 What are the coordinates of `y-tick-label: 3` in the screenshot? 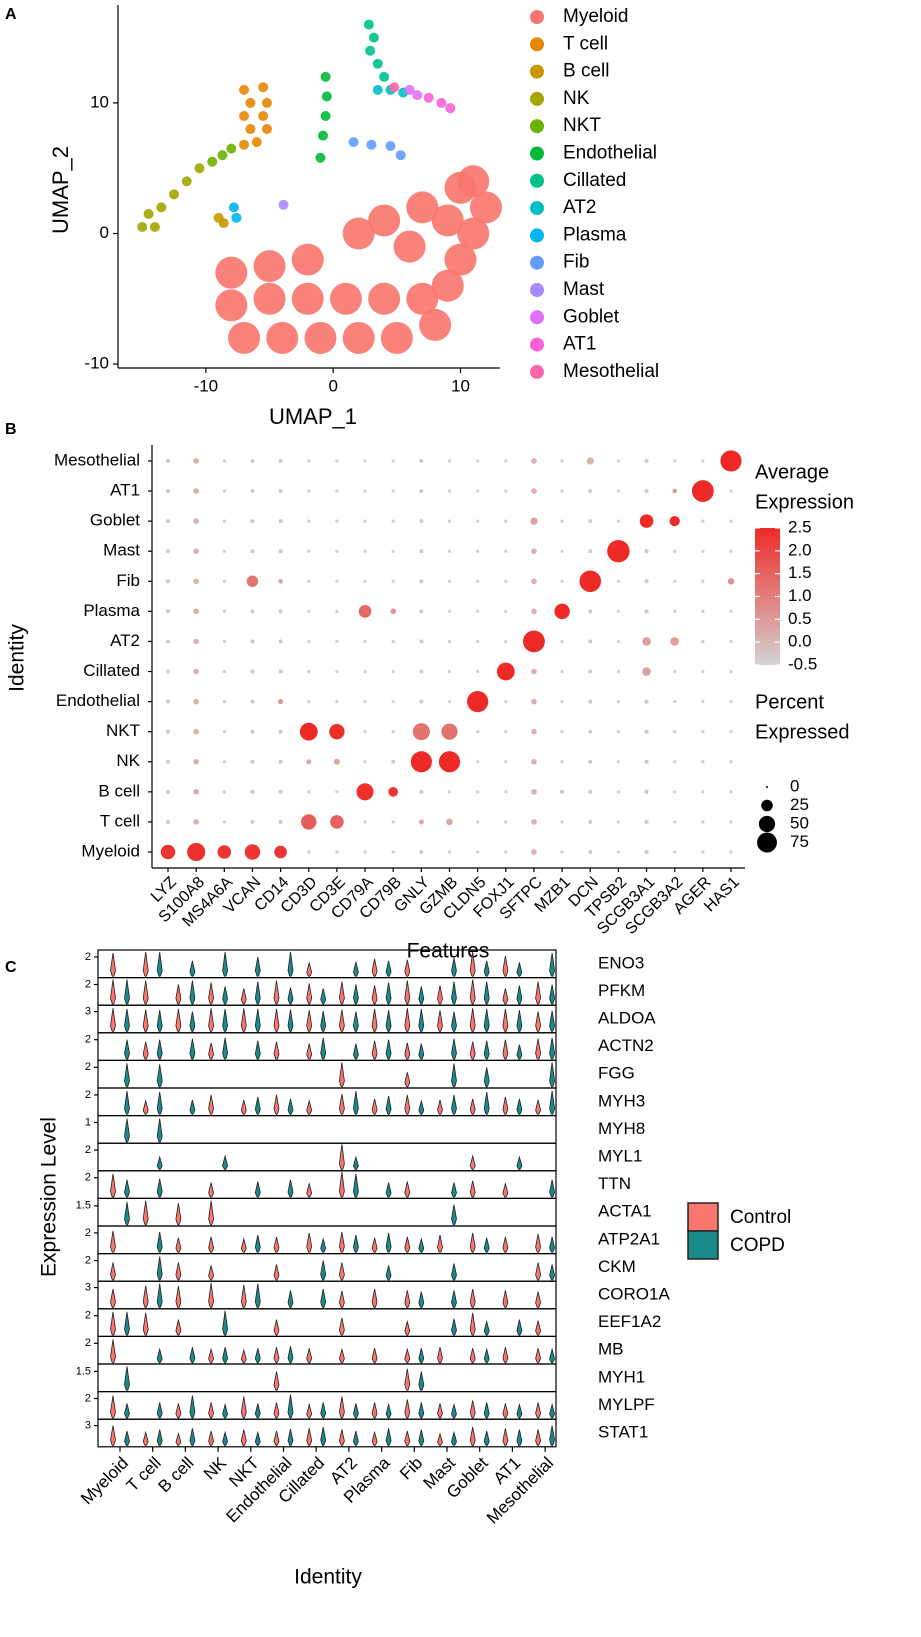 It's located at (88, 1425).